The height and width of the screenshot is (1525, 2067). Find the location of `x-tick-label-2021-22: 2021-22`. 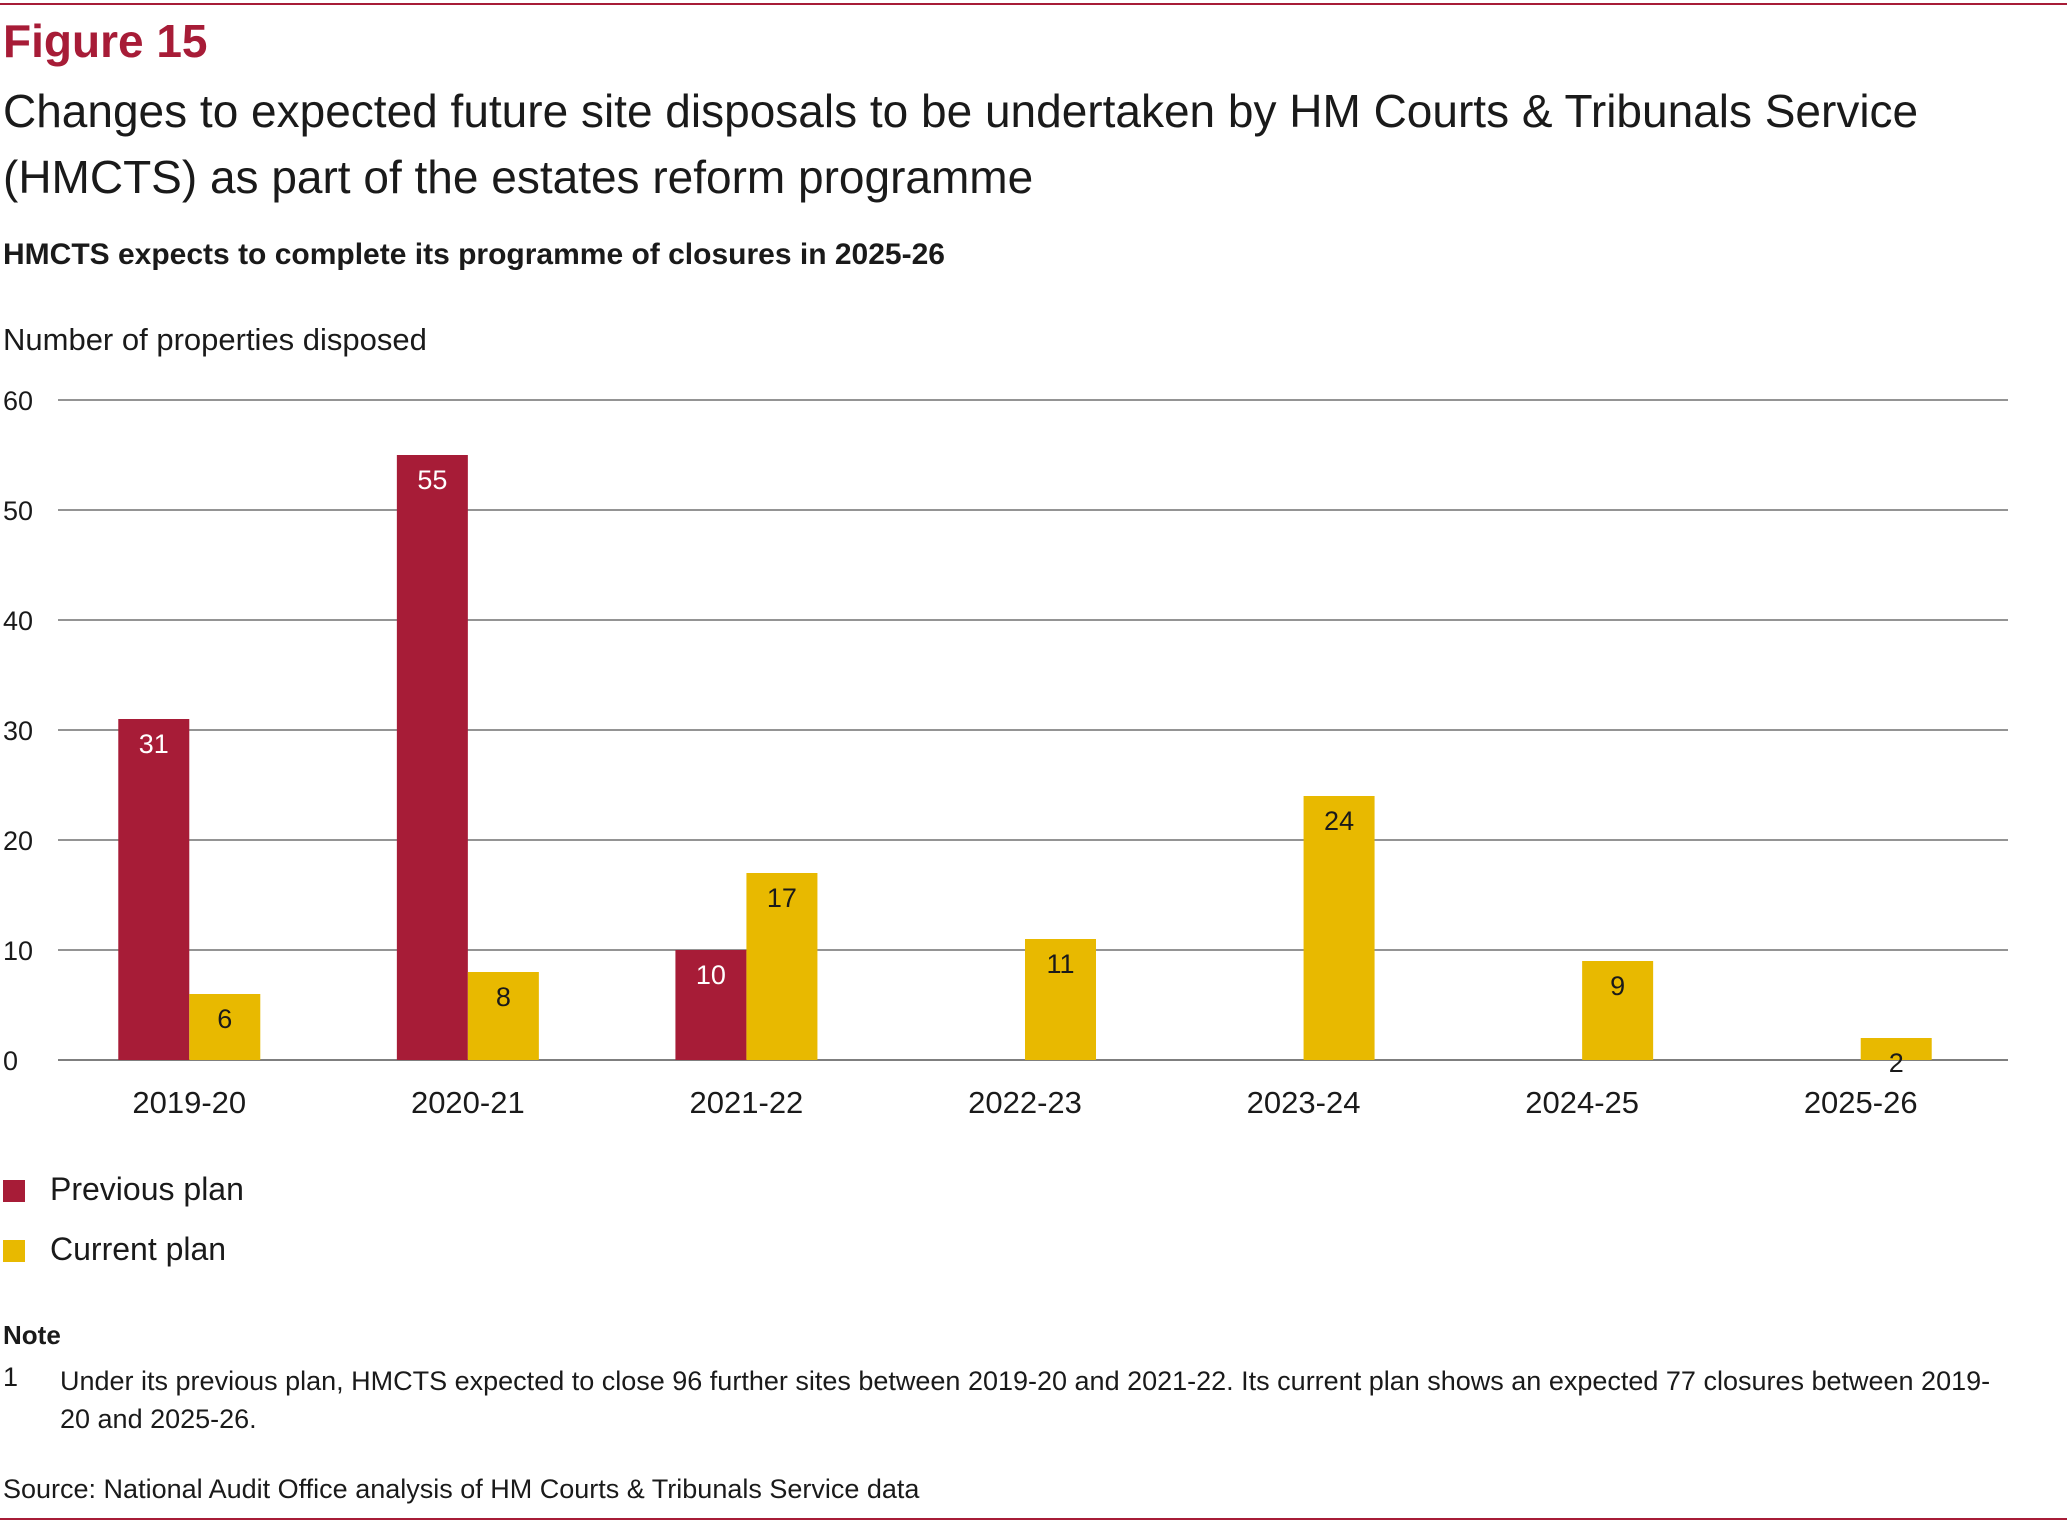

x-tick-label-2021-22: 2021-22 is located at coordinates (747, 1102).